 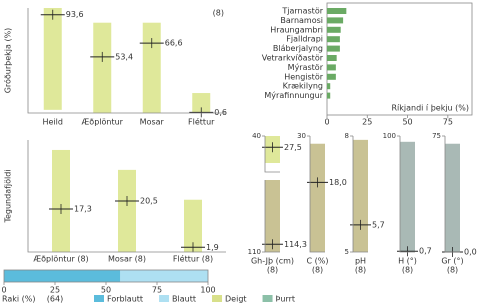 I want to click on category-label: Hengistör, so click(x=304, y=76).